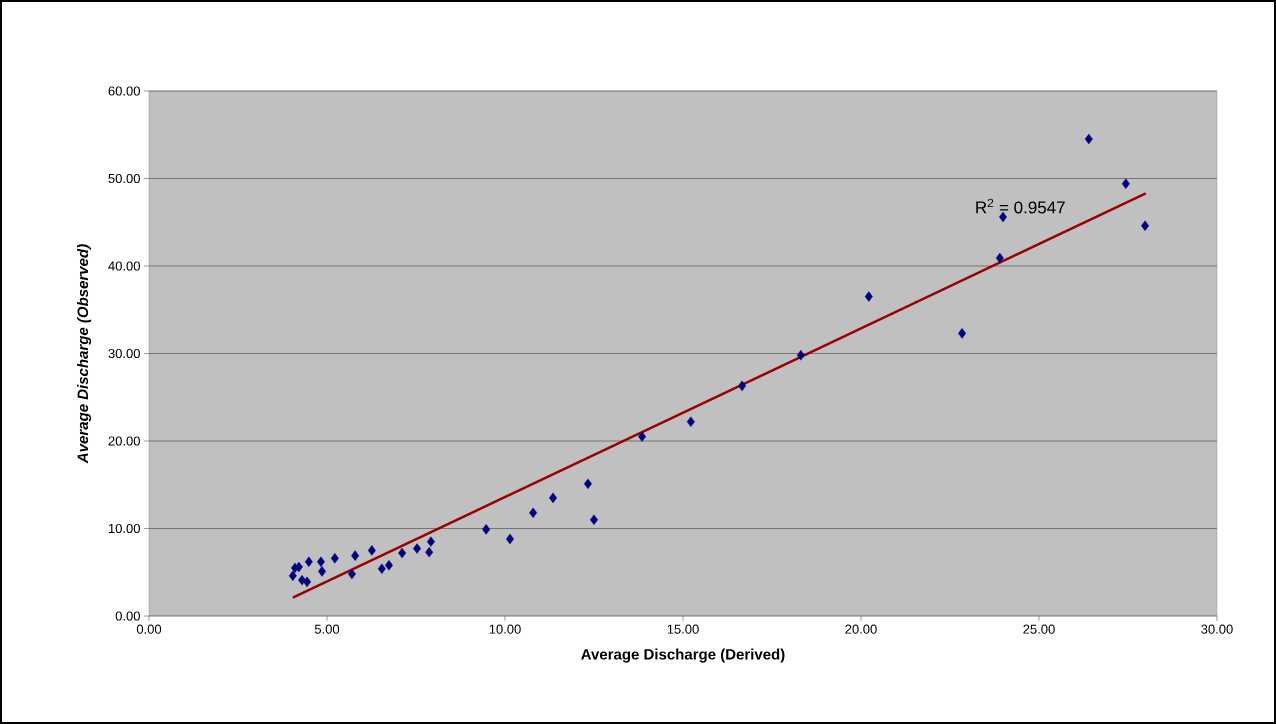 Image resolution: width=1276 pixels, height=724 pixels. I want to click on y-tick-label: 40.00, so click(124, 266).